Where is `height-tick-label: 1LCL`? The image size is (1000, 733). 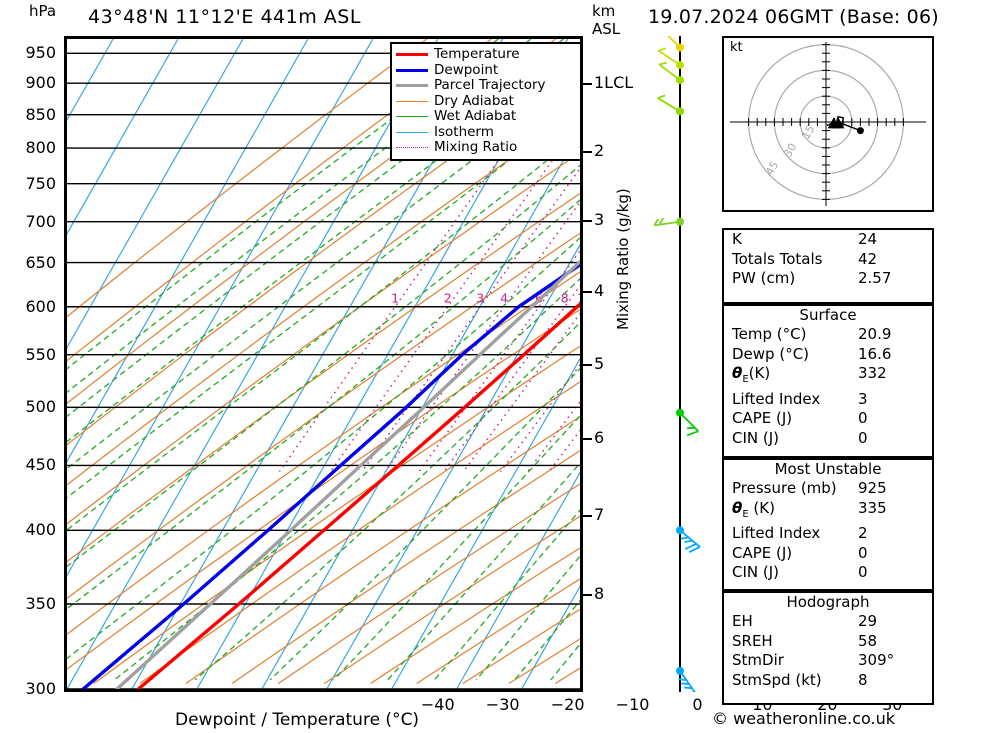
height-tick-label: 1LCL is located at coordinates (614, 82).